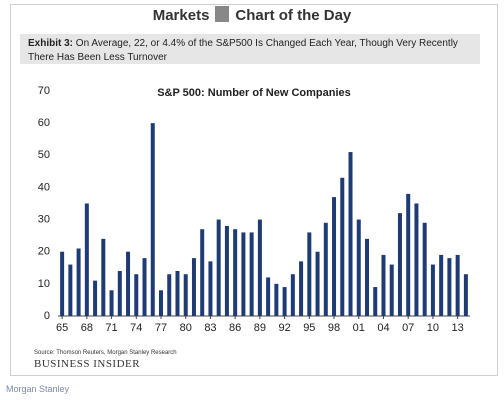 This screenshot has width=504, height=400. What do you see at coordinates (458, 328) in the screenshot?
I see `x-tick-label: 13` at bounding box center [458, 328].